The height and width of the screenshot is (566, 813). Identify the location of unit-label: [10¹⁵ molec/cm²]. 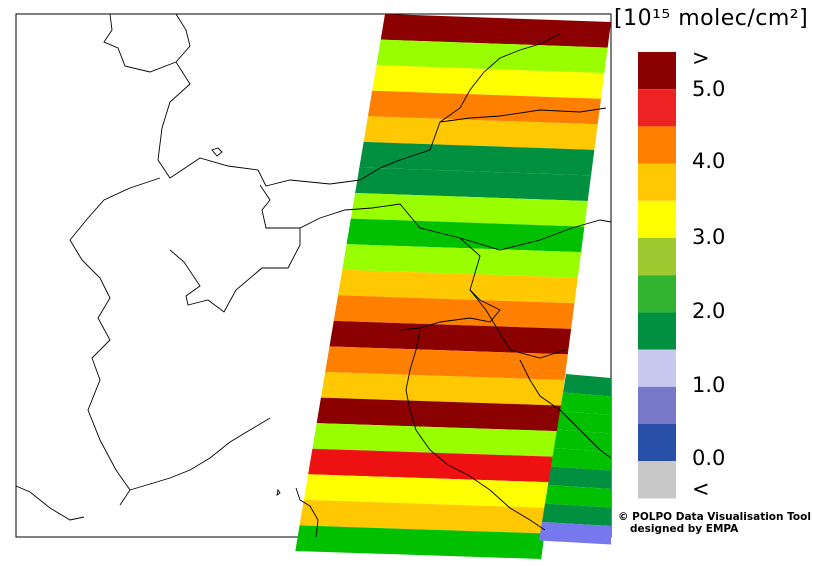
(711, 18).